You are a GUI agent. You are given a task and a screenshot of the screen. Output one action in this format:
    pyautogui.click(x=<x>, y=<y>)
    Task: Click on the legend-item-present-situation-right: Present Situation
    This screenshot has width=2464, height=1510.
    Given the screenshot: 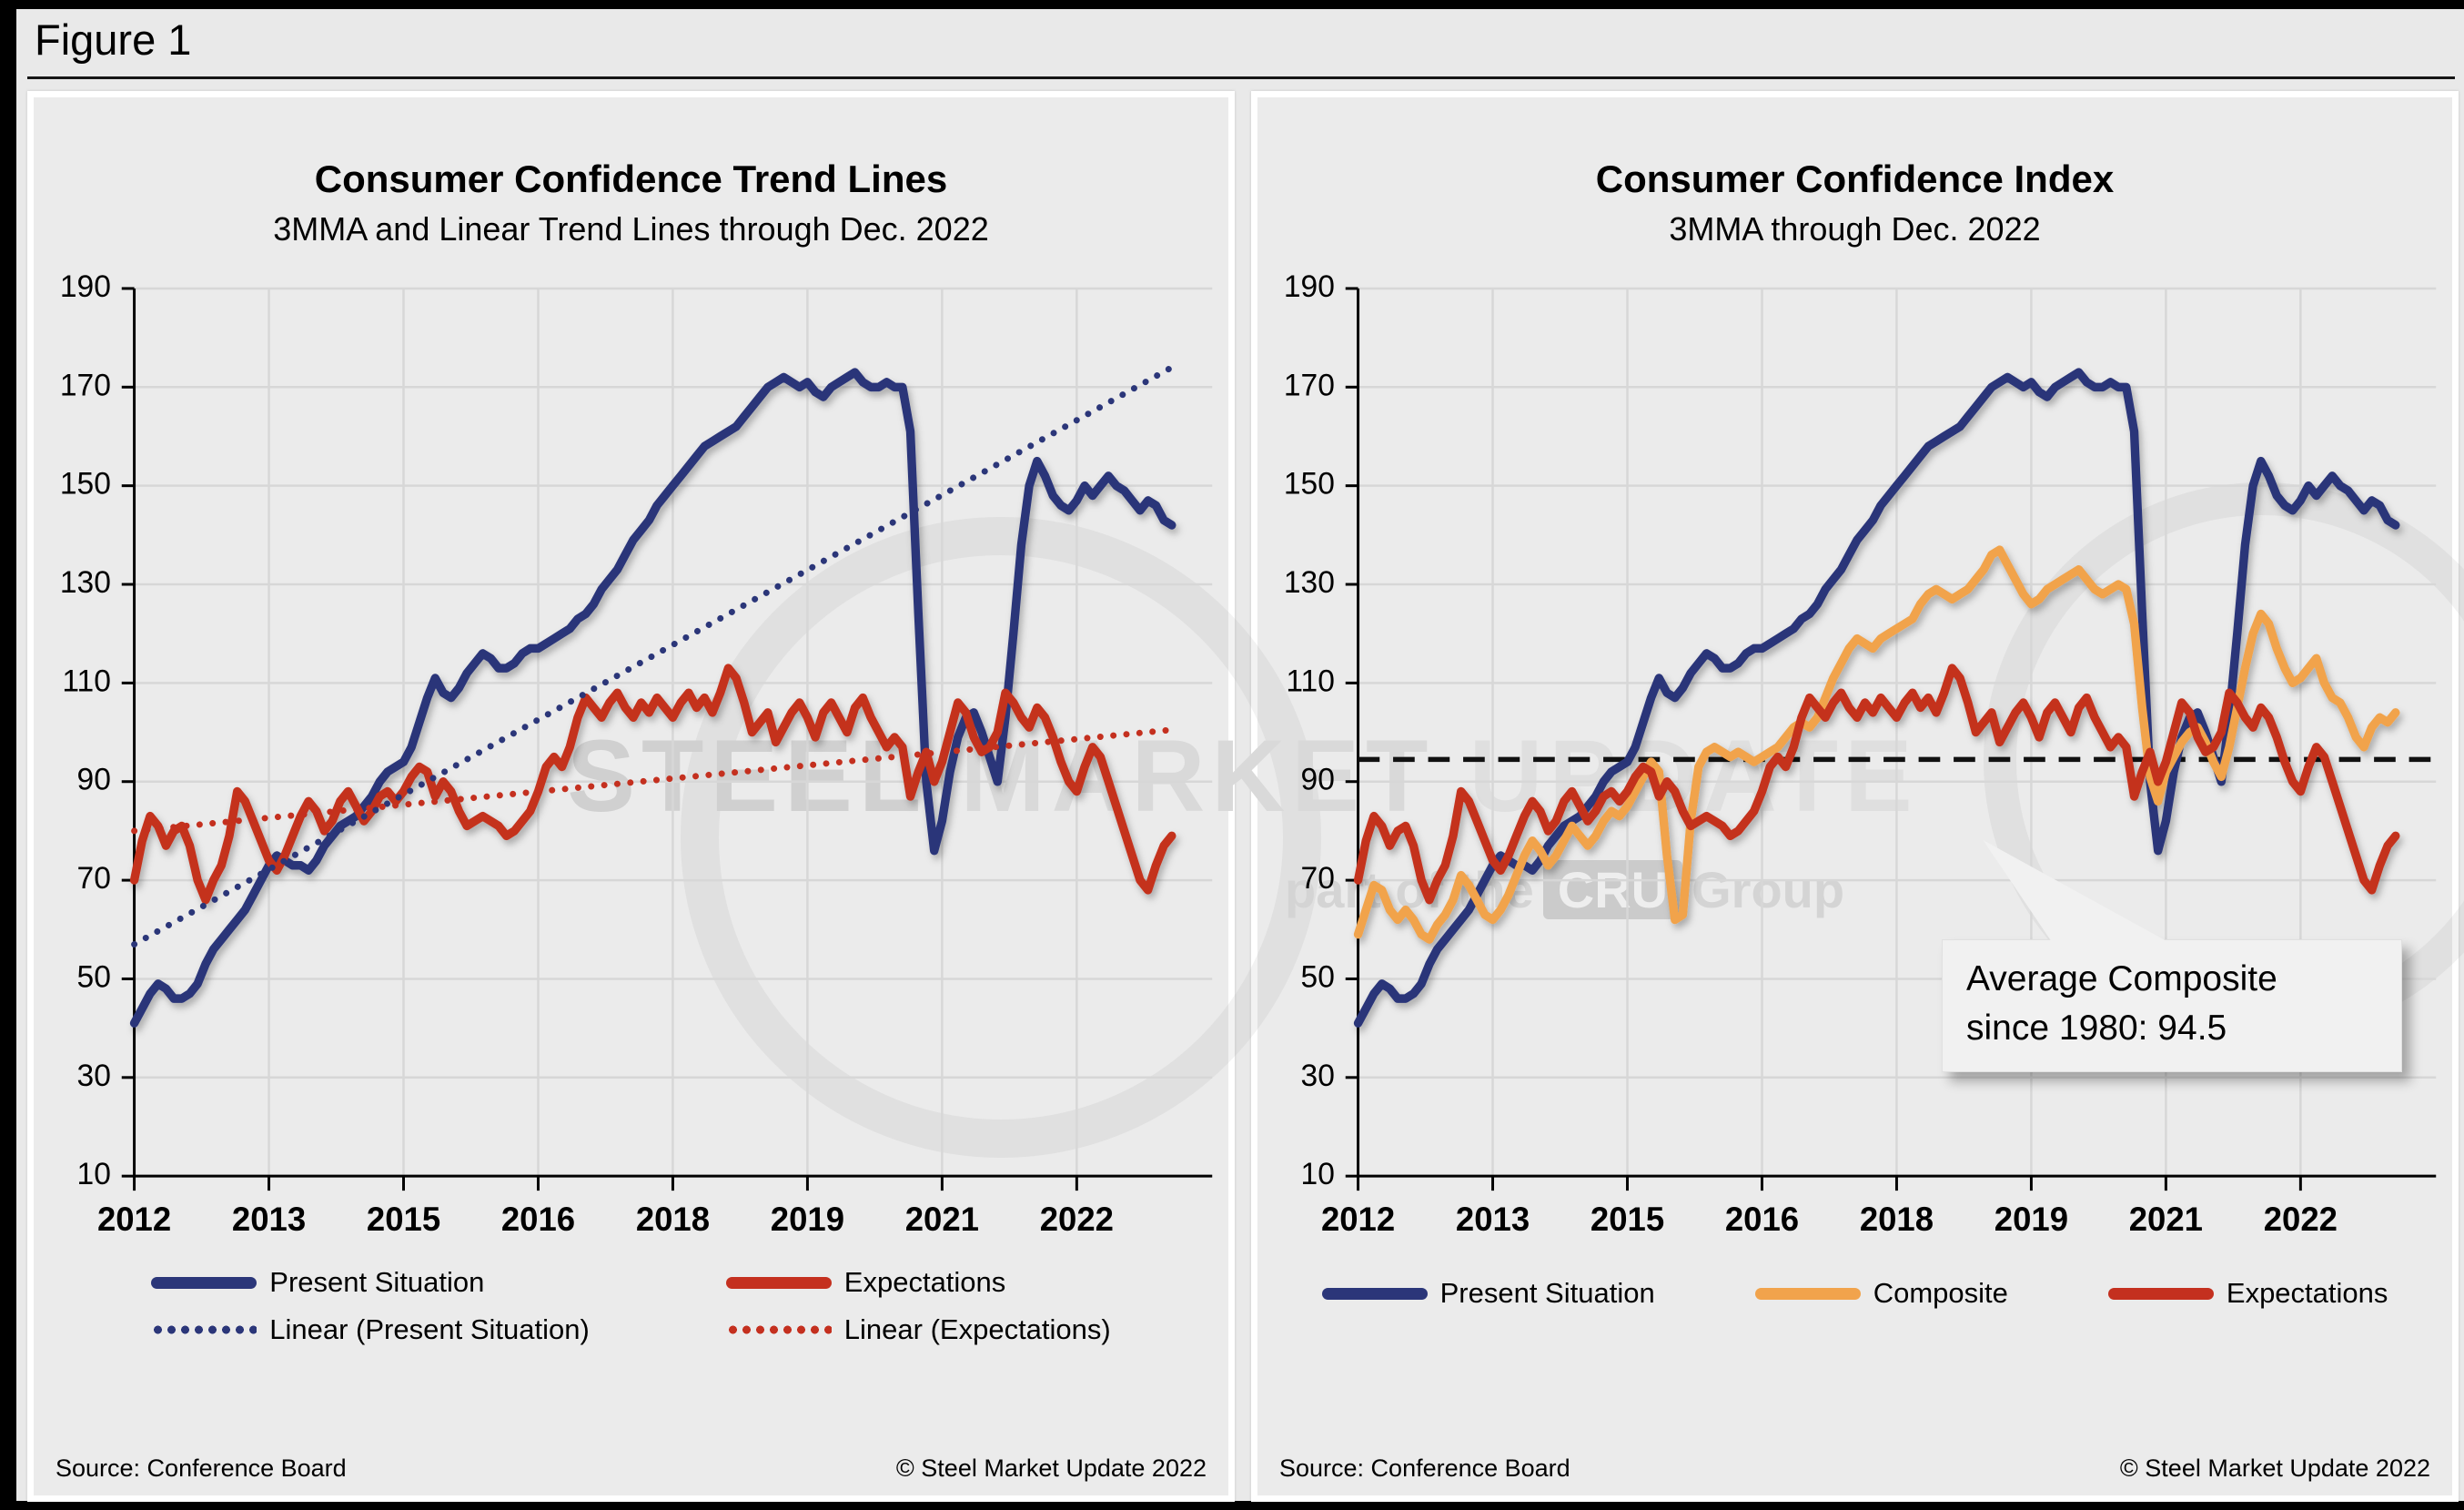 What is the action you would take?
    pyautogui.click(x=1488, y=1294)
    